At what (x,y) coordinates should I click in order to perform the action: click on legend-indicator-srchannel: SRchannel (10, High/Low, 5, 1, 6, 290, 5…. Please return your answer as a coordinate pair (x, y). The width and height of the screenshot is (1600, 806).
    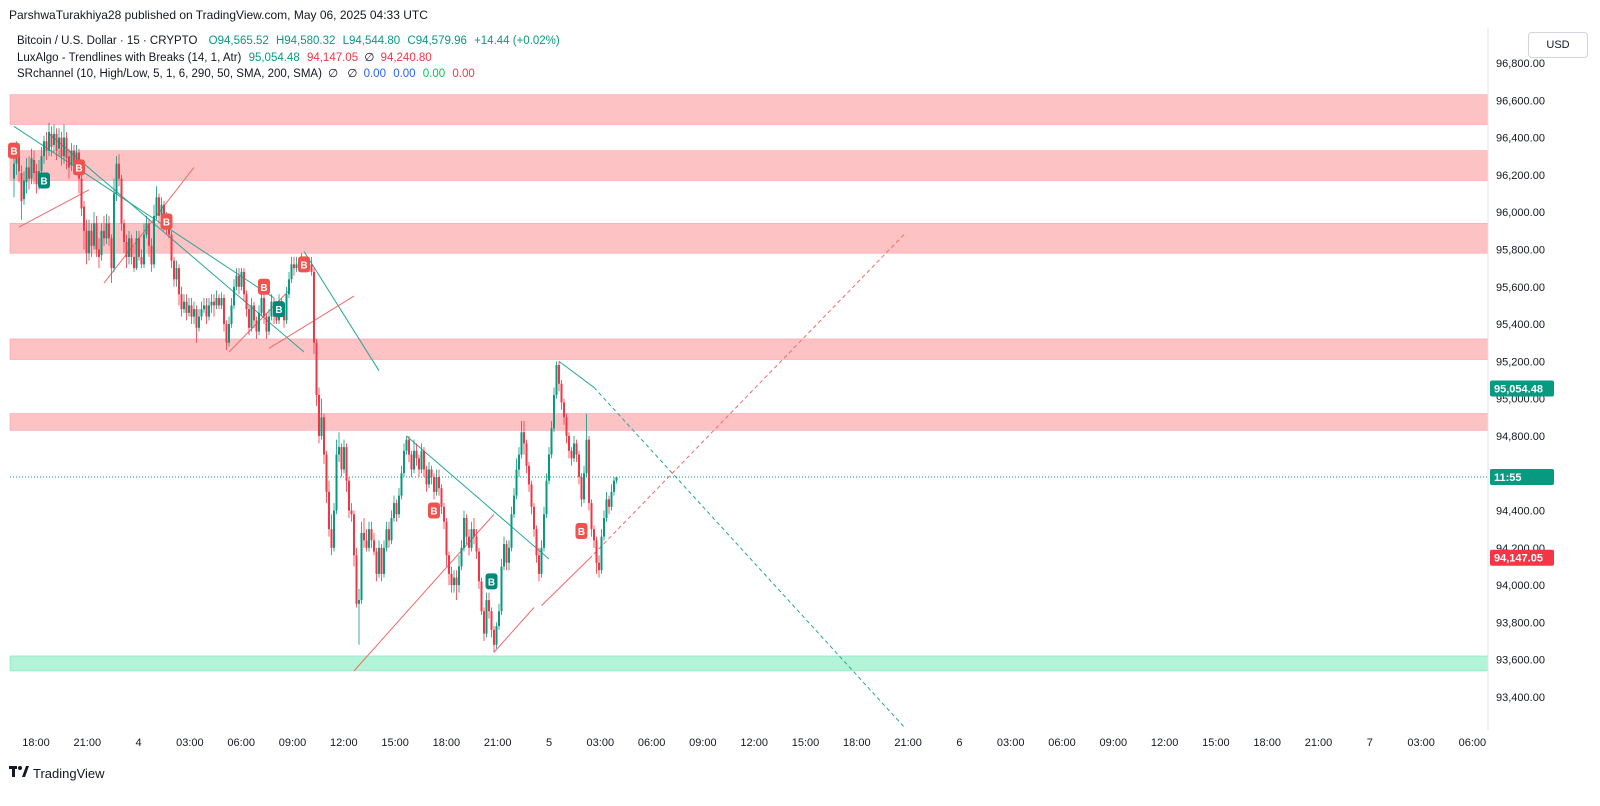
    Looking at the image, I should click on (288, 74).